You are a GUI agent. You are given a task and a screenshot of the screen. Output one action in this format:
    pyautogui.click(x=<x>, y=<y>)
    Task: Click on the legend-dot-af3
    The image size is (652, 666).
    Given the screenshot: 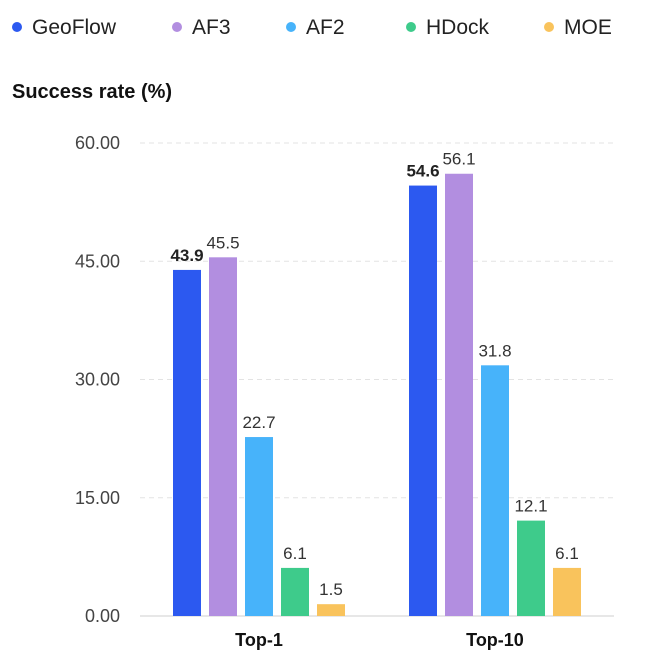 What is the action you would take?
    pyautogui.click(x=177, y=27)
    